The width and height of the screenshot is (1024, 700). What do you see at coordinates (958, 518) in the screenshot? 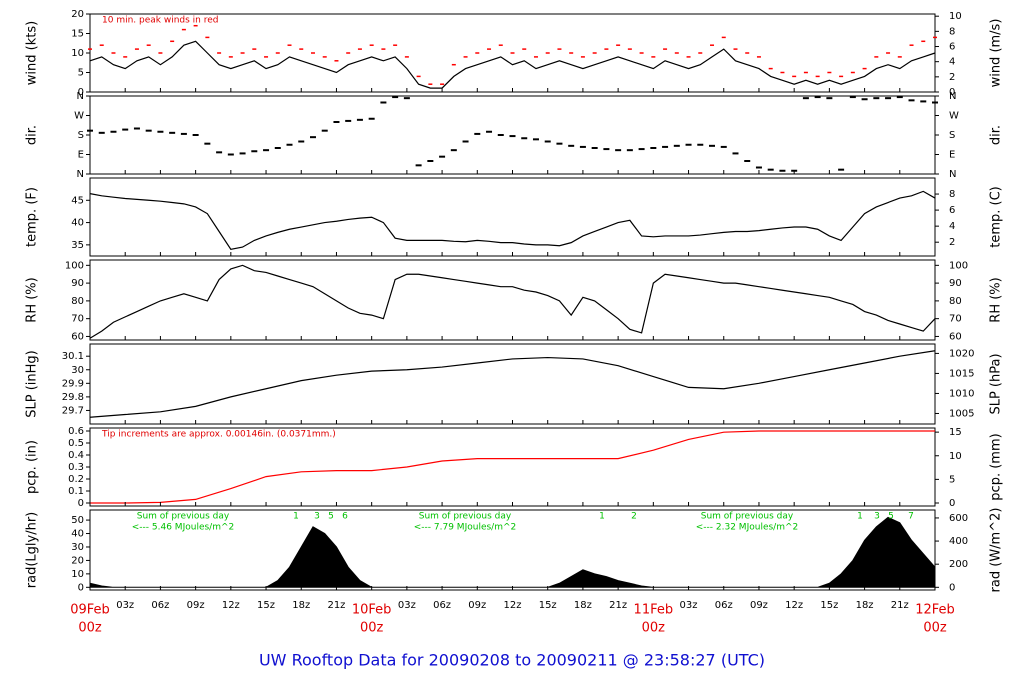
I see `y2-tick-label: 600` at bounding box center [958, 518].